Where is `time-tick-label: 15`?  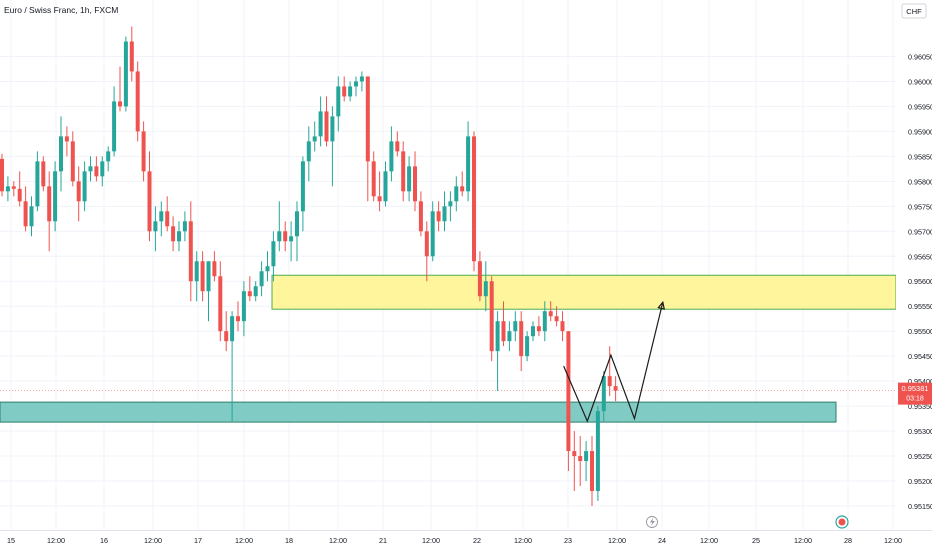
time-tick-label: 15 is located at coordinates (11, 540).